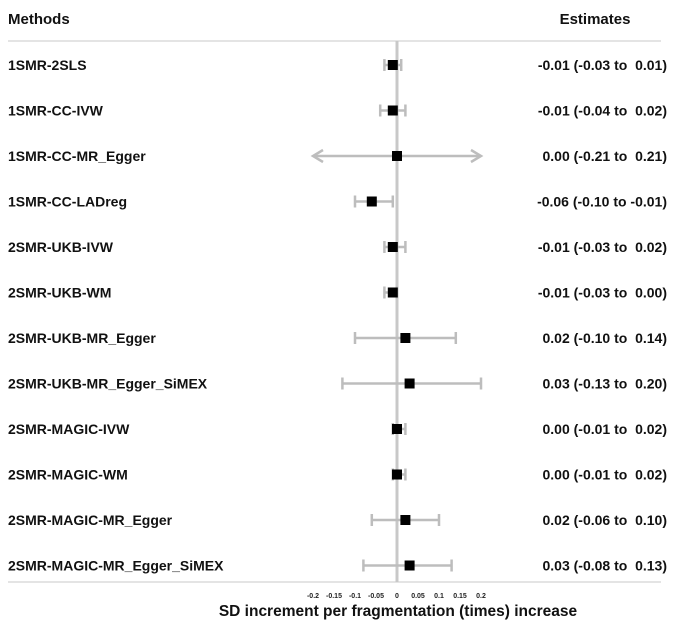  Describe the element at coordinates (604, 384) in the screenshot. I see `estimate-label: 0.03 (-0.13 to 0.20)` at that location.